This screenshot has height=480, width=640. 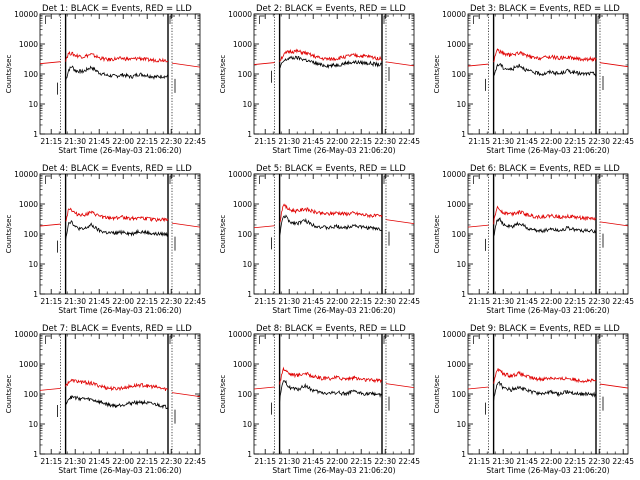 I want to click on chart-title: Det 6: BLACK = Events, RED = LLD, so click(x=545, y=169).